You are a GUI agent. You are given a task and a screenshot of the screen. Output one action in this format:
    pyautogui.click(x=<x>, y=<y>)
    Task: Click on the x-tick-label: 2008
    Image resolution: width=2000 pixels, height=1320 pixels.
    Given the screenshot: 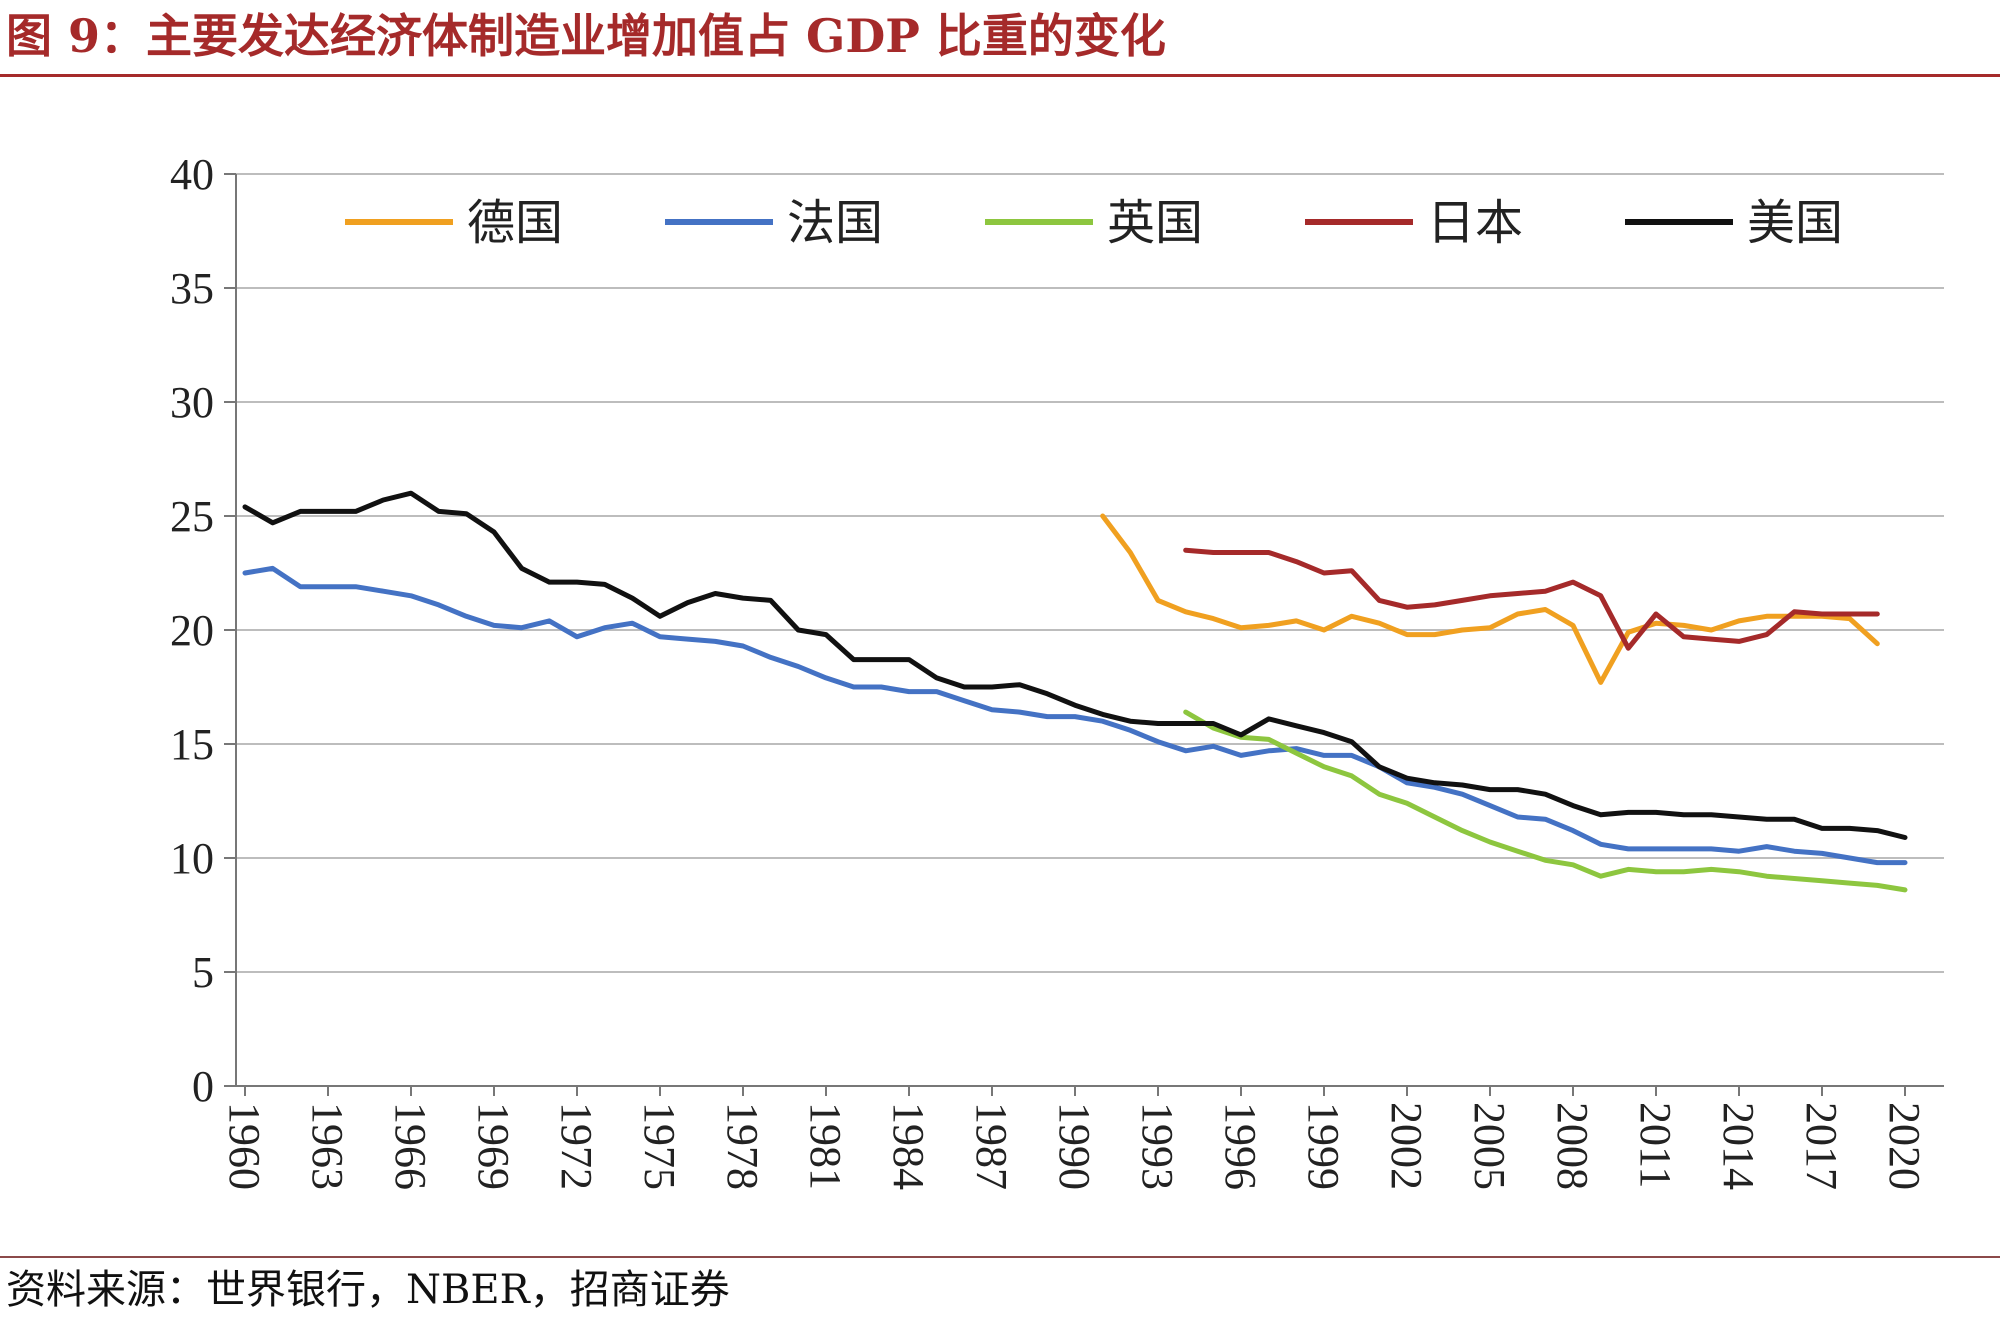 What is the action you would take?
    pyautogui.click(x=1572, y=1146)
    